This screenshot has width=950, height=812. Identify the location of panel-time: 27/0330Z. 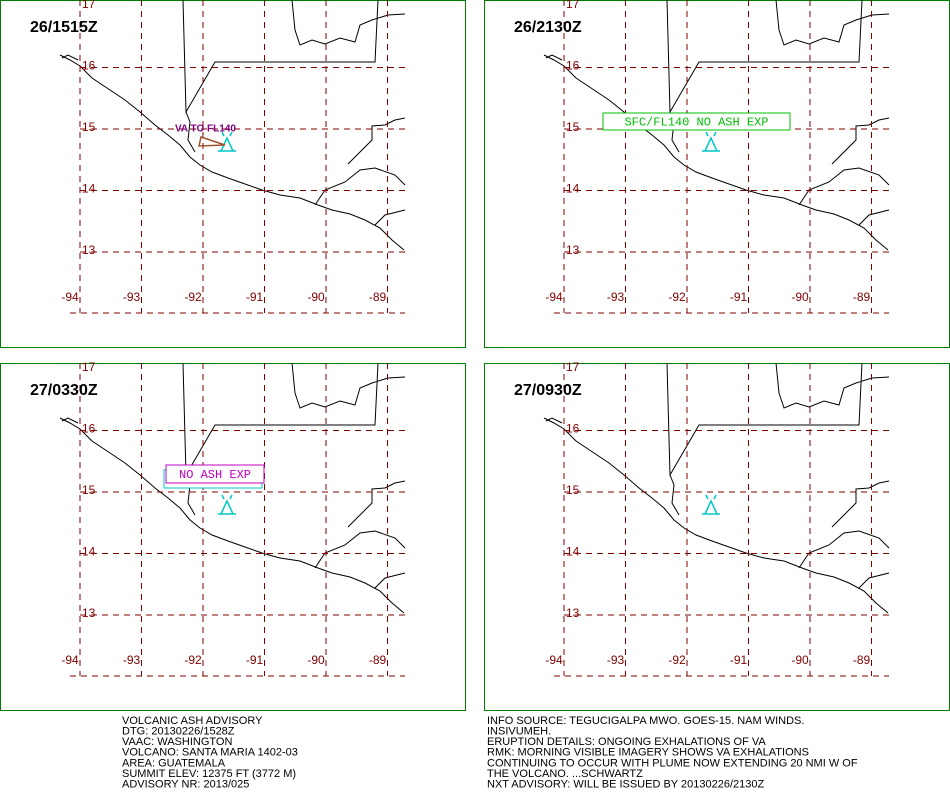
(64, 390).